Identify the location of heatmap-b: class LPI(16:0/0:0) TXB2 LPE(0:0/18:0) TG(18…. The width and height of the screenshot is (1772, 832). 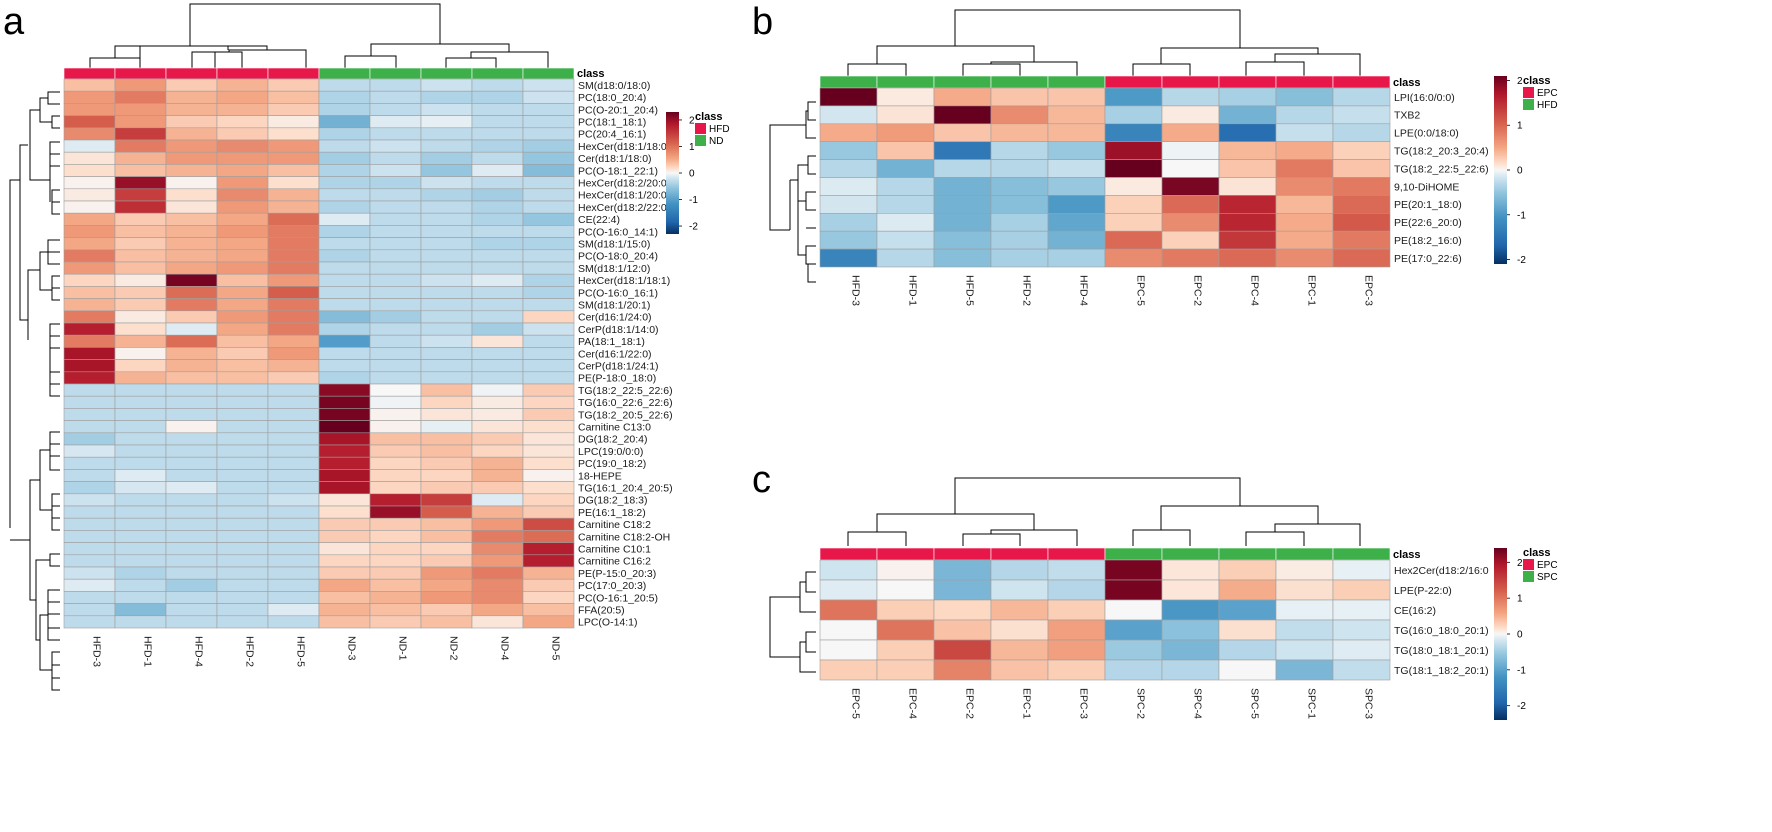
(1188, 190).